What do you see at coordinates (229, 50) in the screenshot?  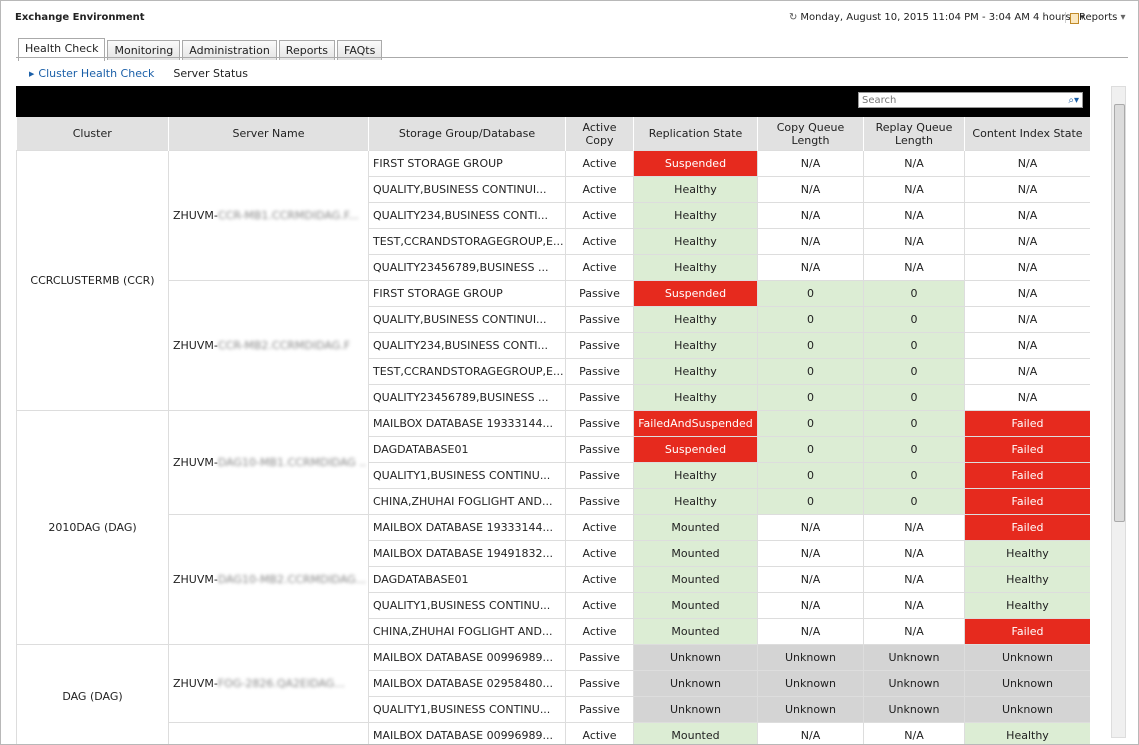 I see `tab: Administration` at bounding box center [229, 50].